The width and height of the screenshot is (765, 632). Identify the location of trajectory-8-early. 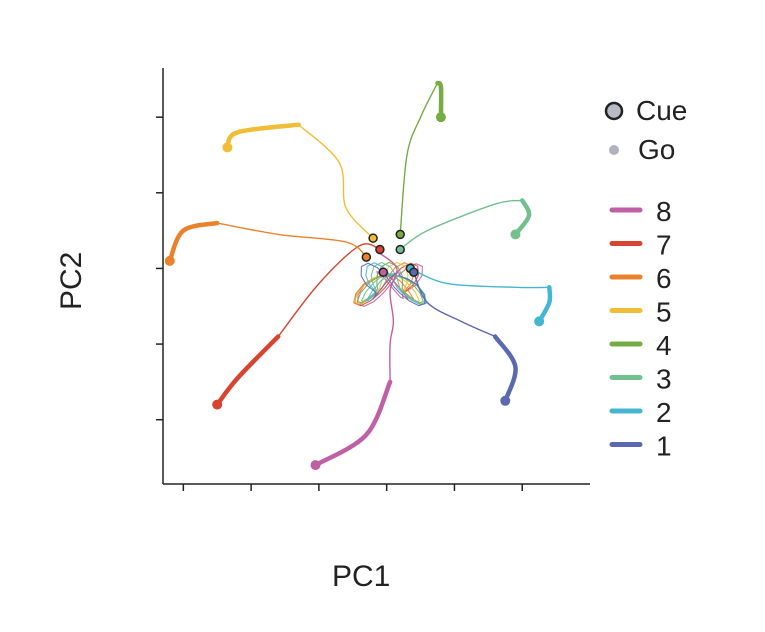
(388, 317).